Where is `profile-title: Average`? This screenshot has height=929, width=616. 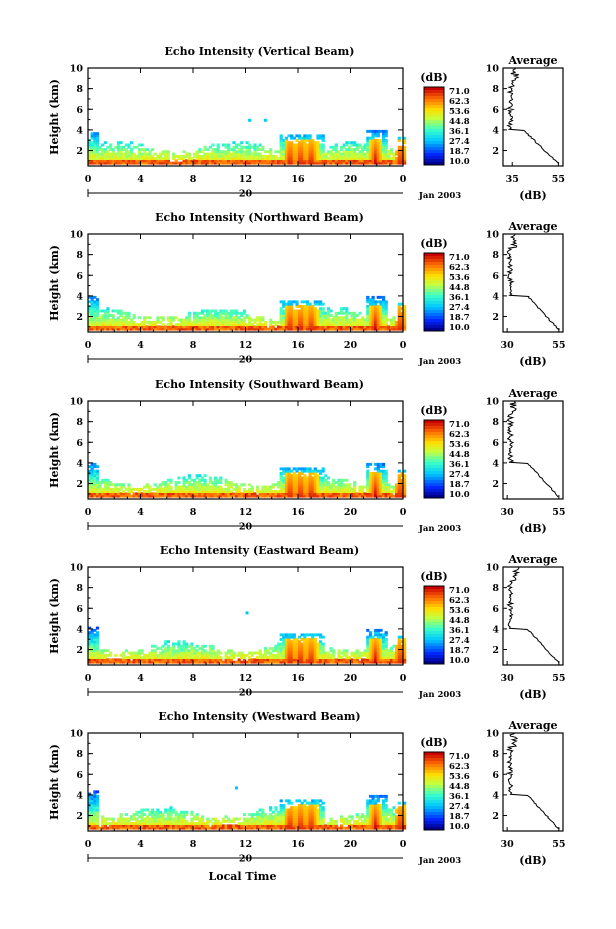 profile-title: Average is located at coordinates (532, 60).